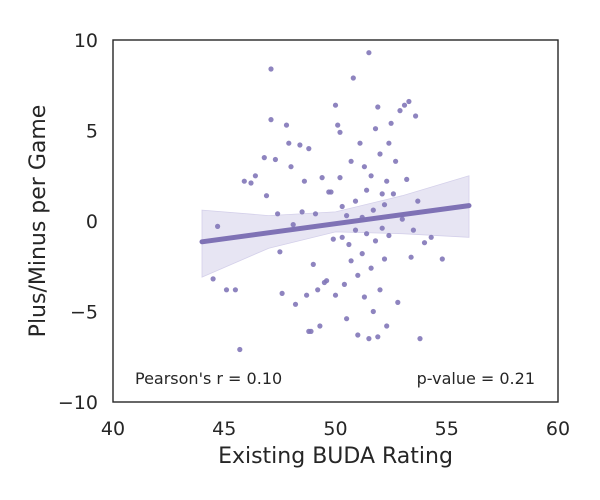 This screenshot has height=500, width=600. Describe the element at coordinates (113, 429) in the screenshot. I see `x-tick-label: 40` at that location.